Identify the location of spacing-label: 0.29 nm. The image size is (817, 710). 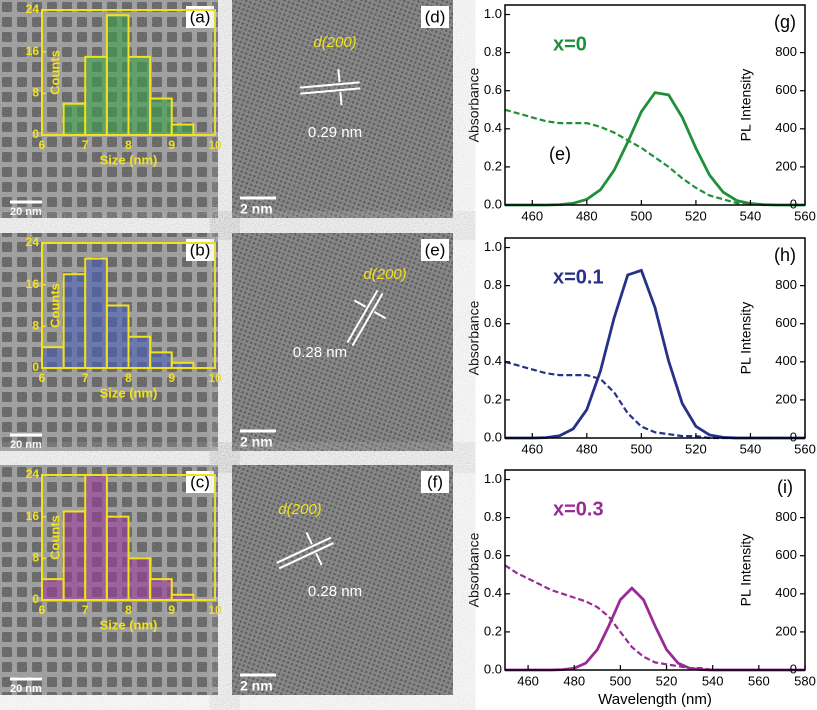
(335, 132).